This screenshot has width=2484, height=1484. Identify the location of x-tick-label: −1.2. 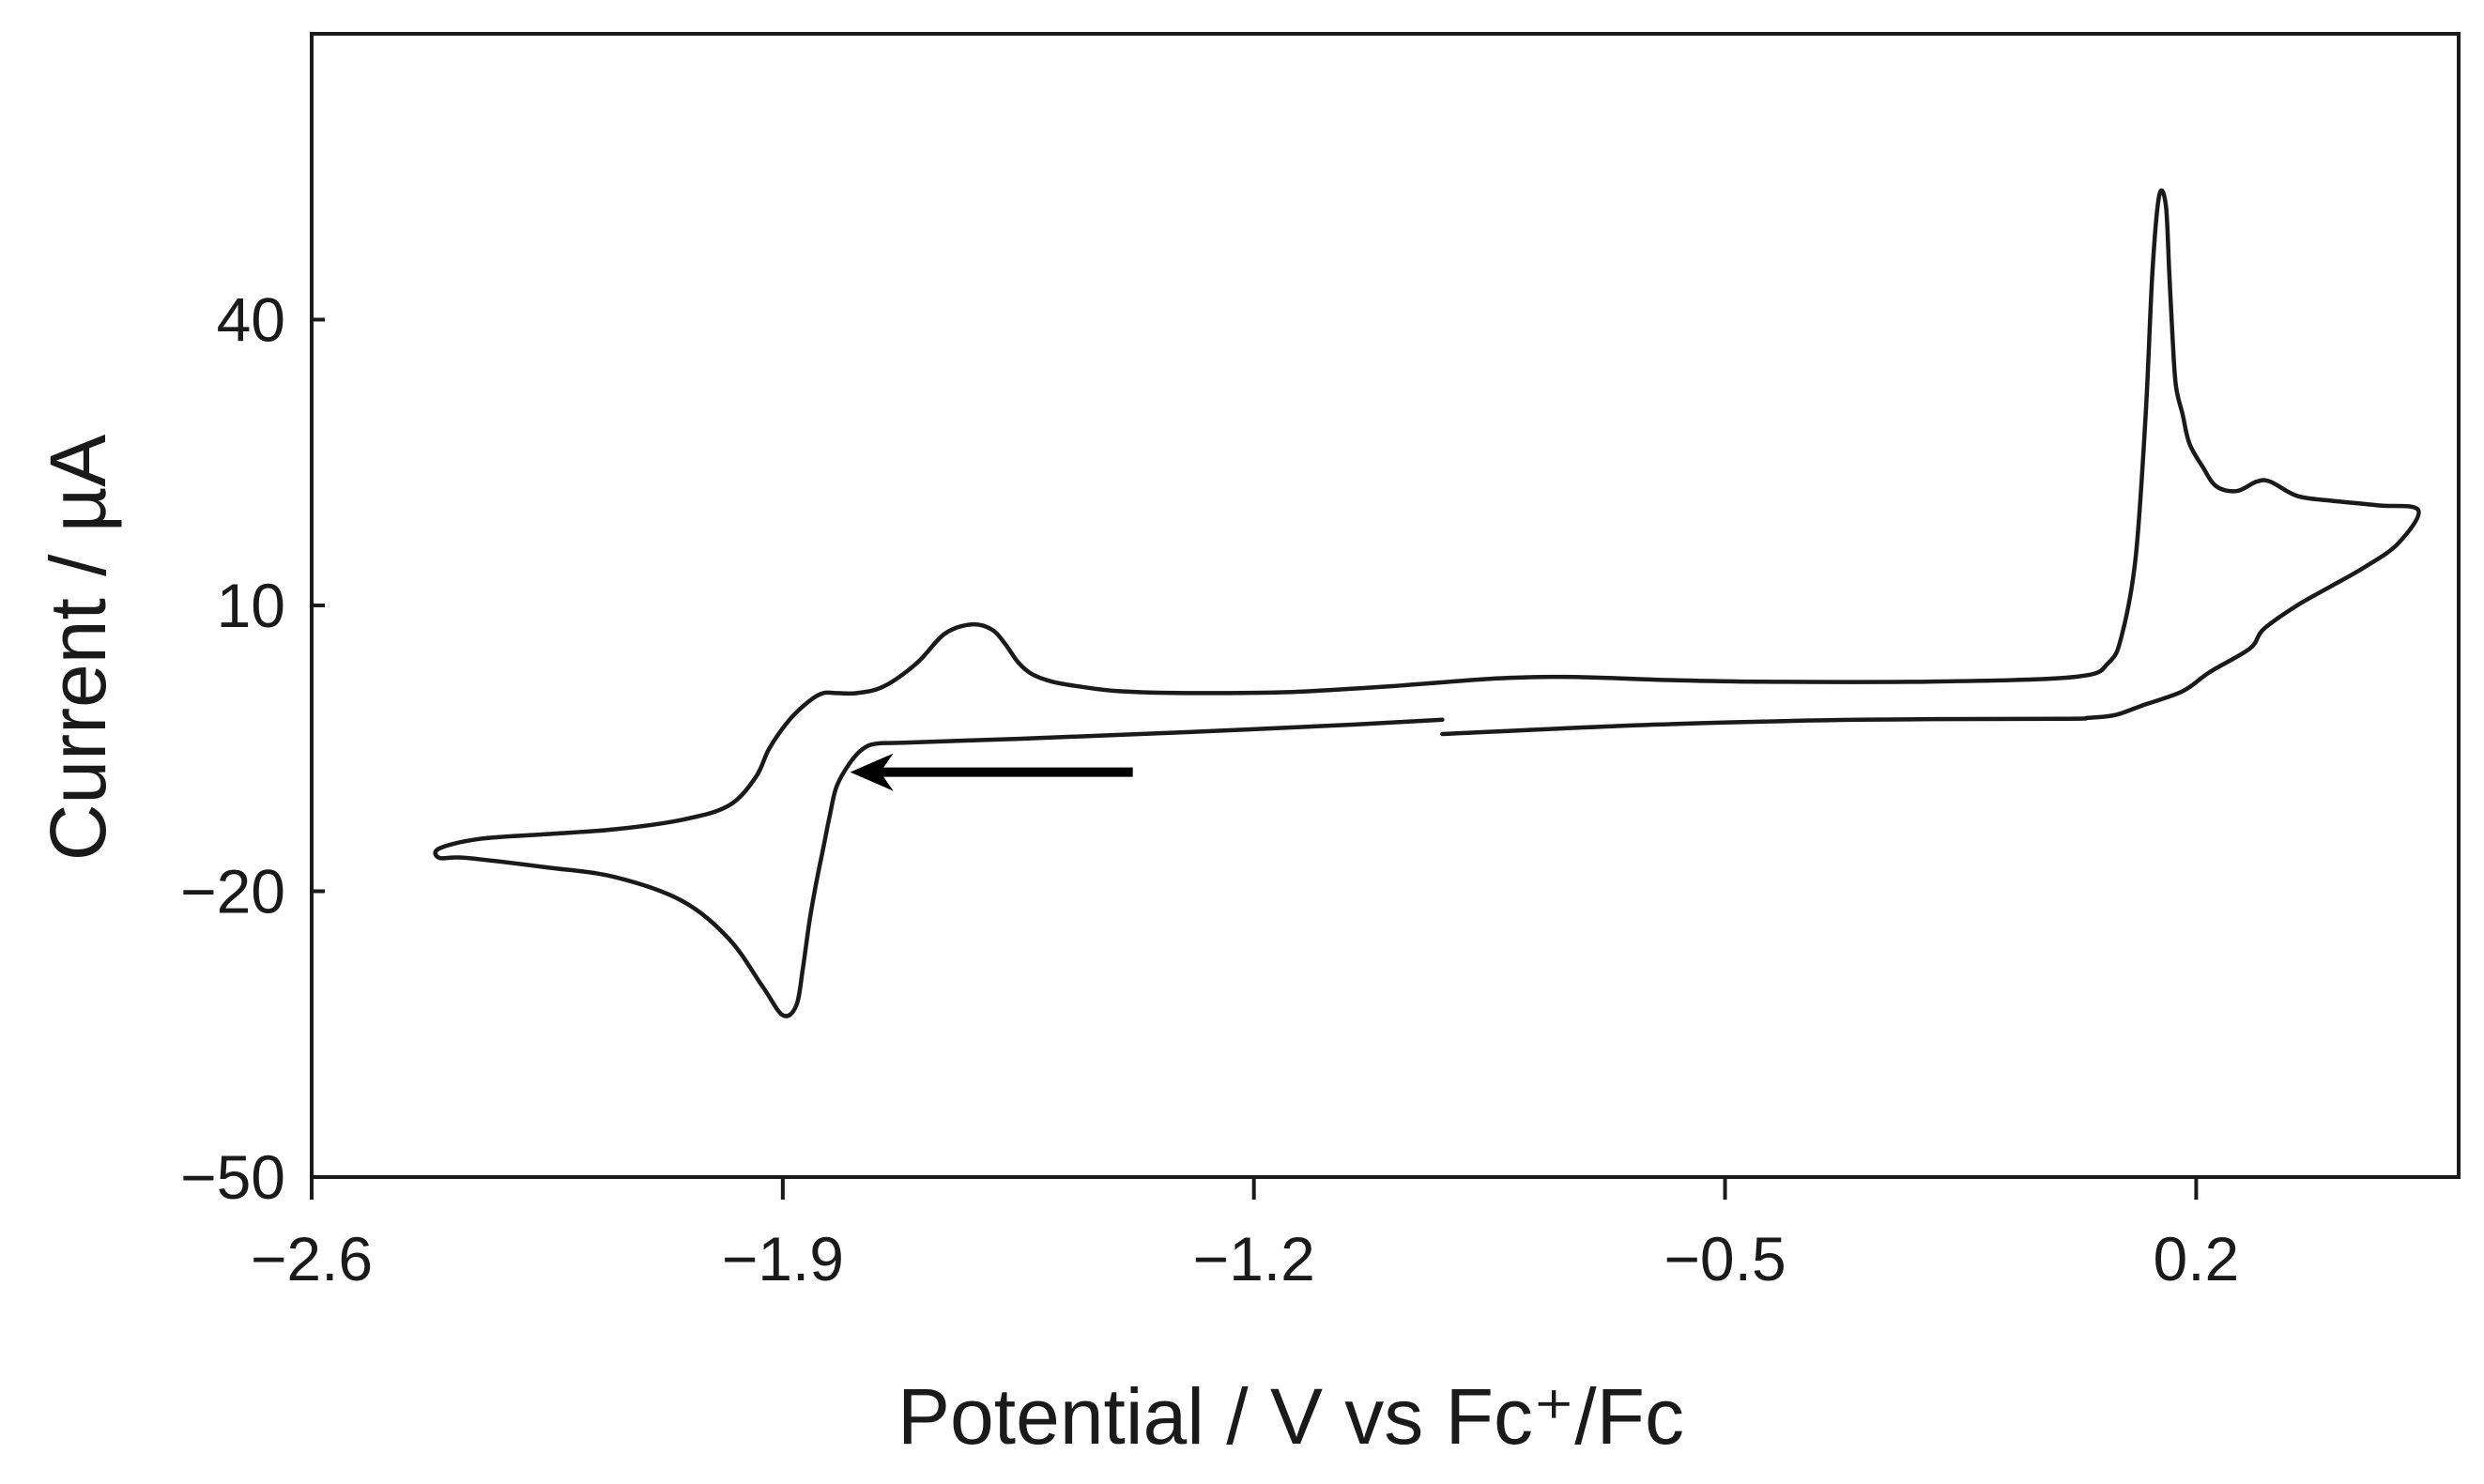
(1254, 1258).